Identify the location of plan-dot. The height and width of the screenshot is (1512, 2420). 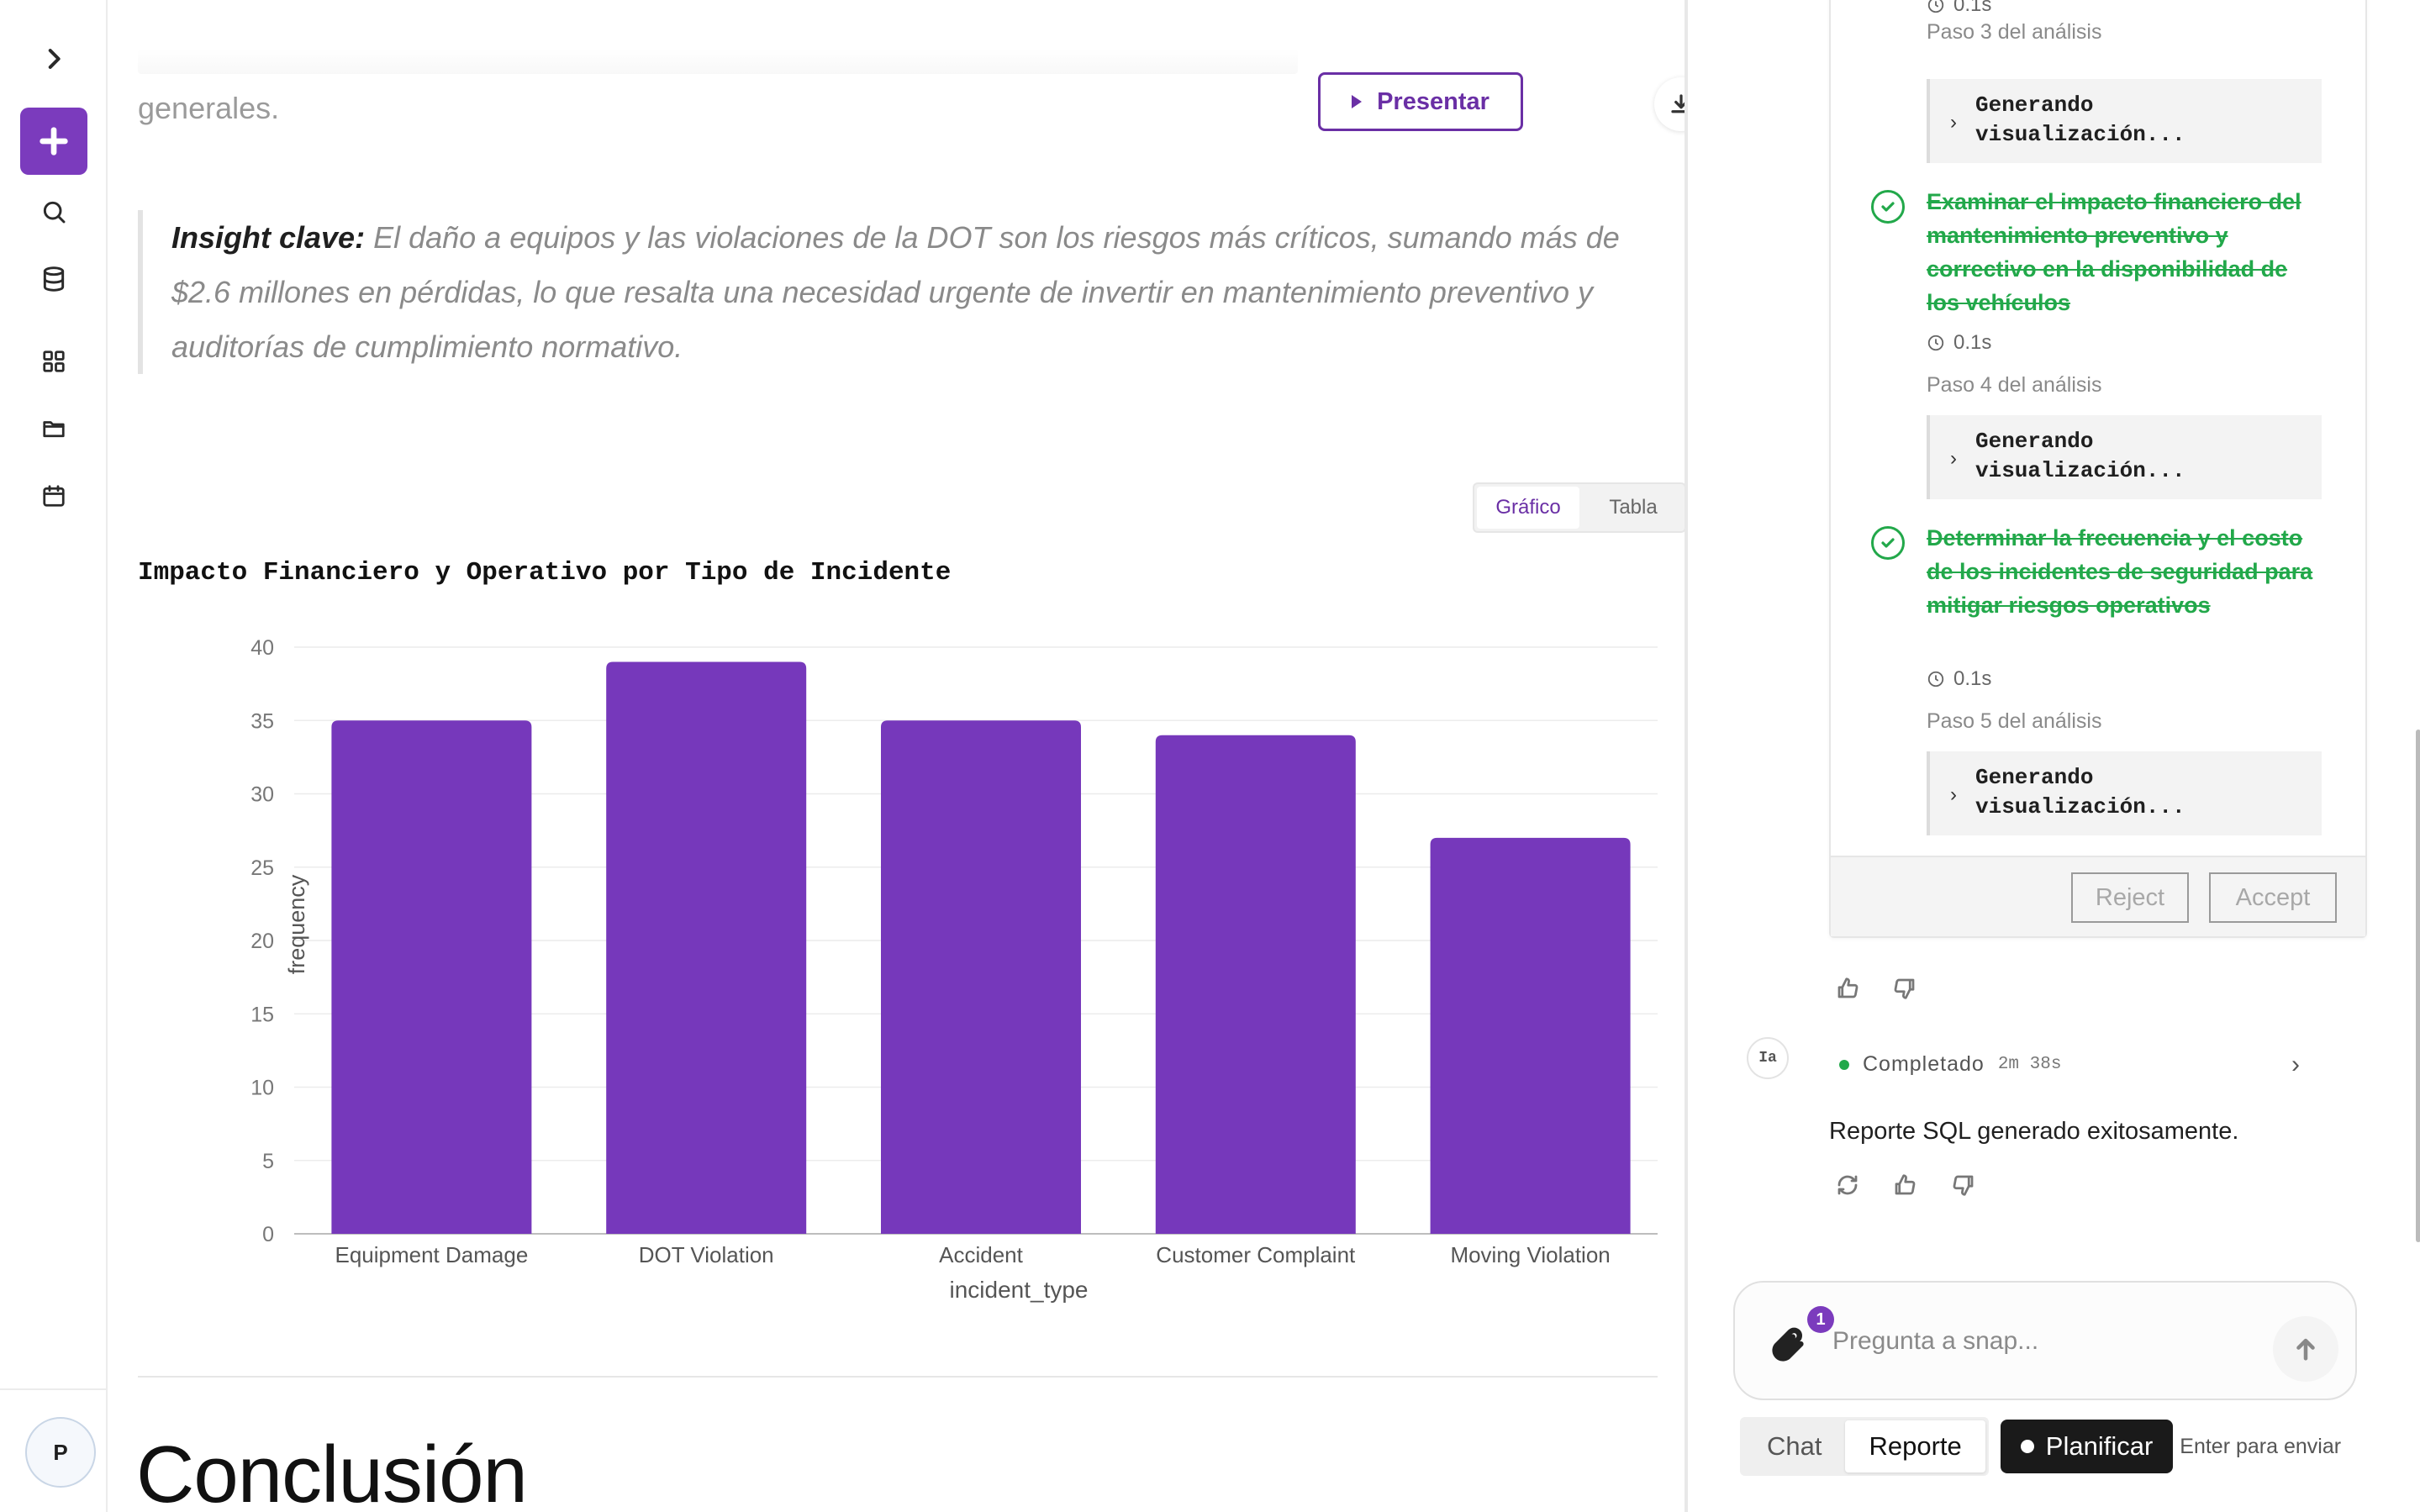
(2027, 1447).